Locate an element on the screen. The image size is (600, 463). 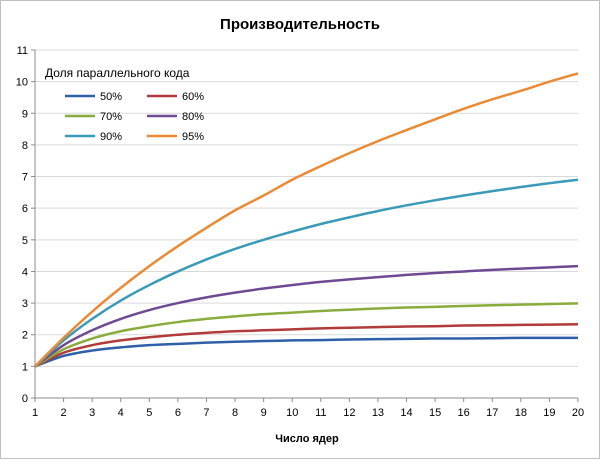
series-line-50pct is located at coordinates (306, 352).